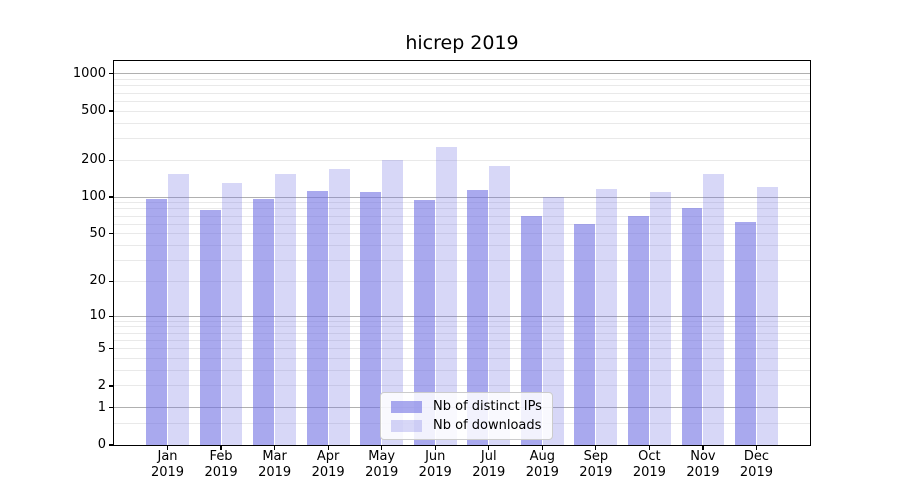 The height and width of the screenshot is (500, 900). I want to click on bar-downloads-may, so click(393, 302).